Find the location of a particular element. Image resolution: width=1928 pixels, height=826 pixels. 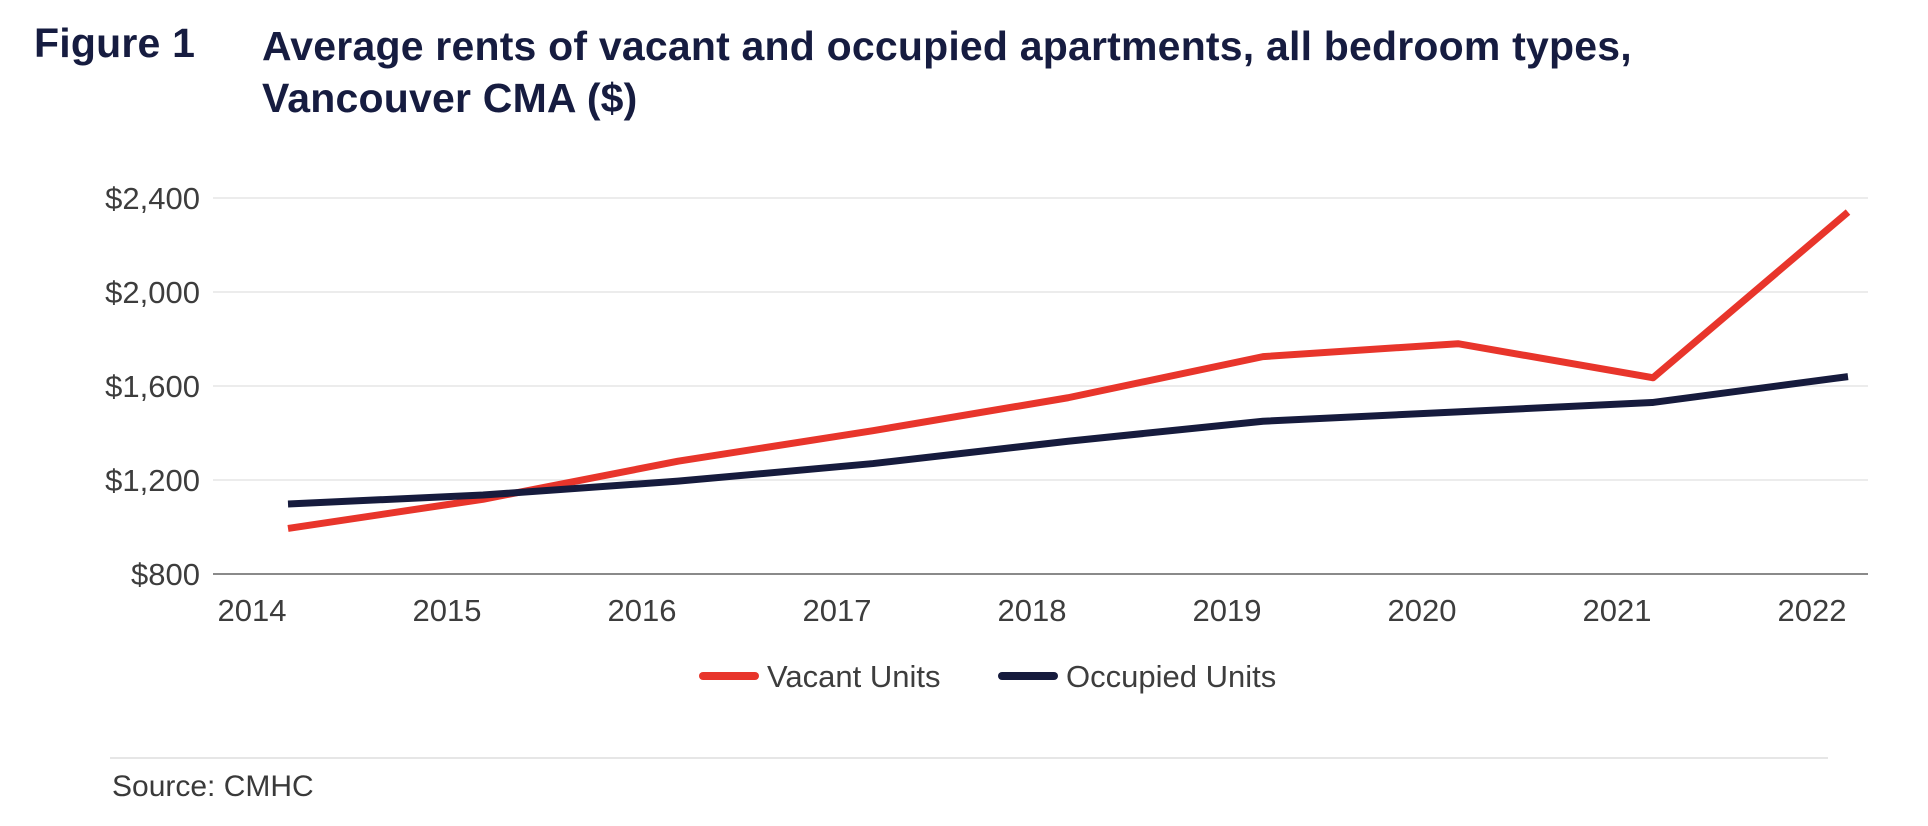

y-tick-label: $1,600 is located at coordinates (152, 386).